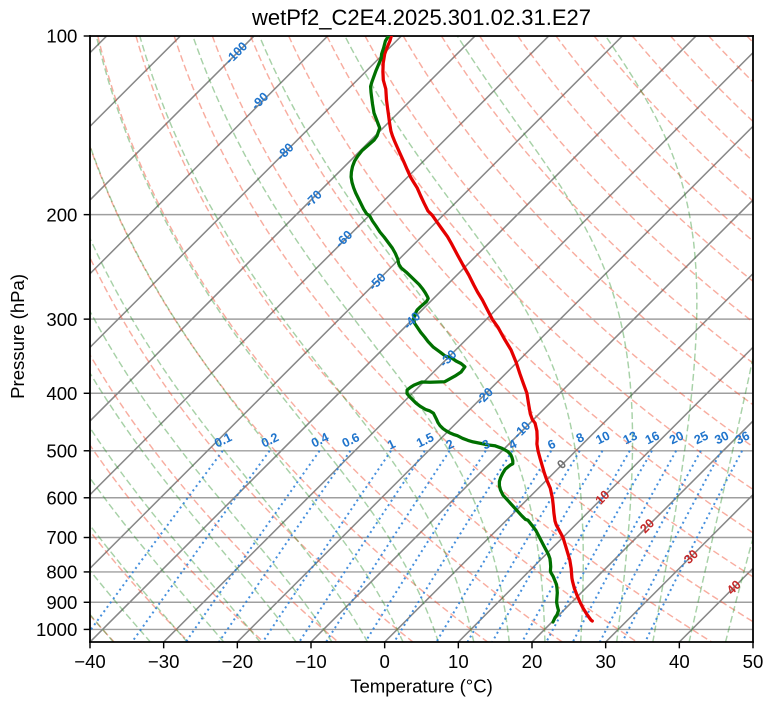 This screenshot has width=775, height=708. I want to click on svg-text: 13, so click(630, 438).